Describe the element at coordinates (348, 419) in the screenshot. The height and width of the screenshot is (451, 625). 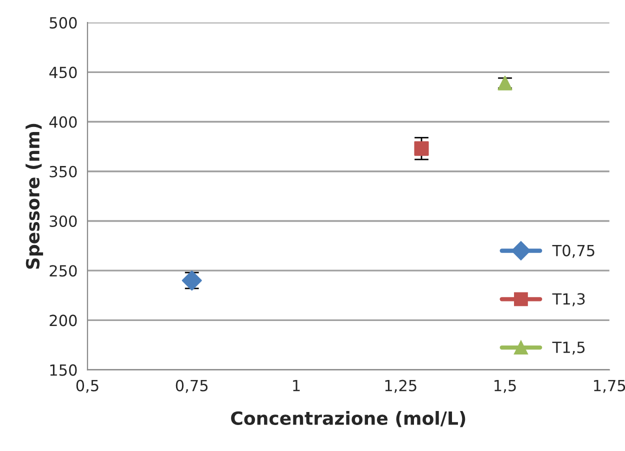
I see `x-axis-title: Concentrazione (mol/L)` at that location.